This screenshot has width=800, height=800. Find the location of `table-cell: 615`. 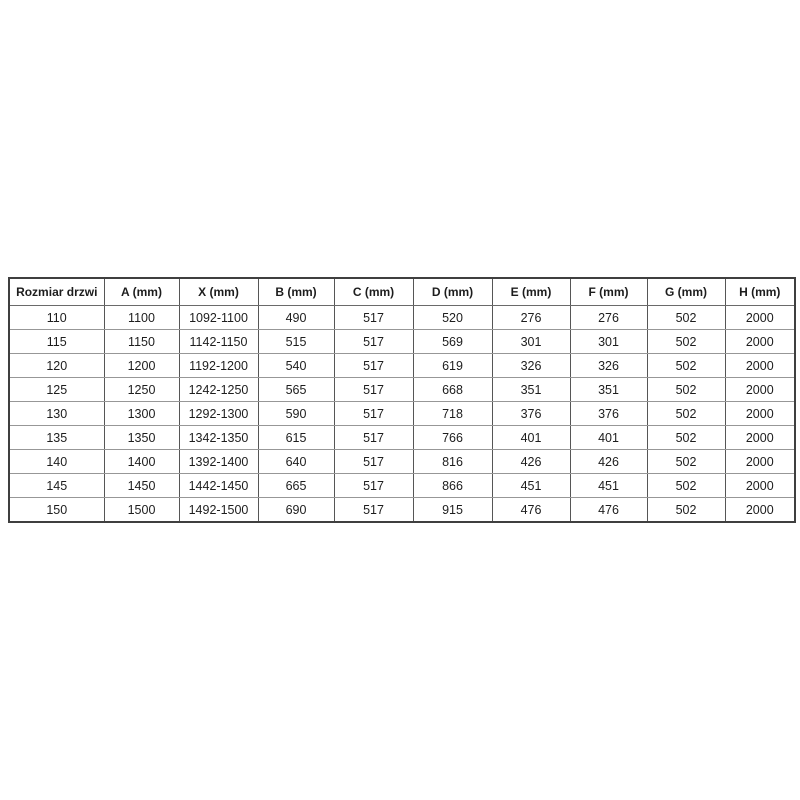

table-cell: 615 is located at coordinates (296, 437).